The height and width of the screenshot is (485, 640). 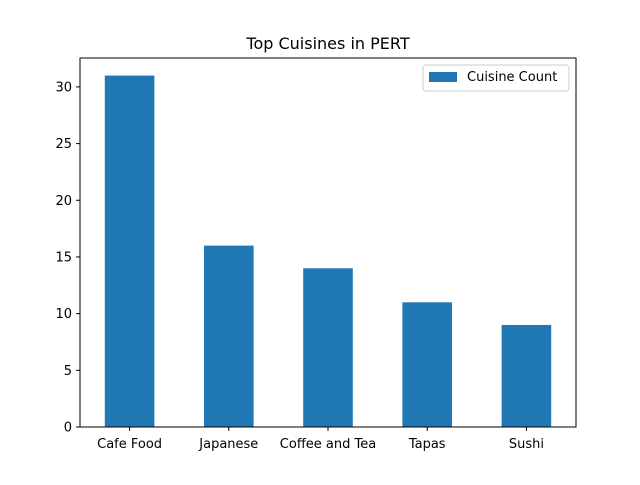 What do you see at coordinates (63, 201) in the screenshot?
I see `y-tick-label: 20` at bounding box center [63, 201].